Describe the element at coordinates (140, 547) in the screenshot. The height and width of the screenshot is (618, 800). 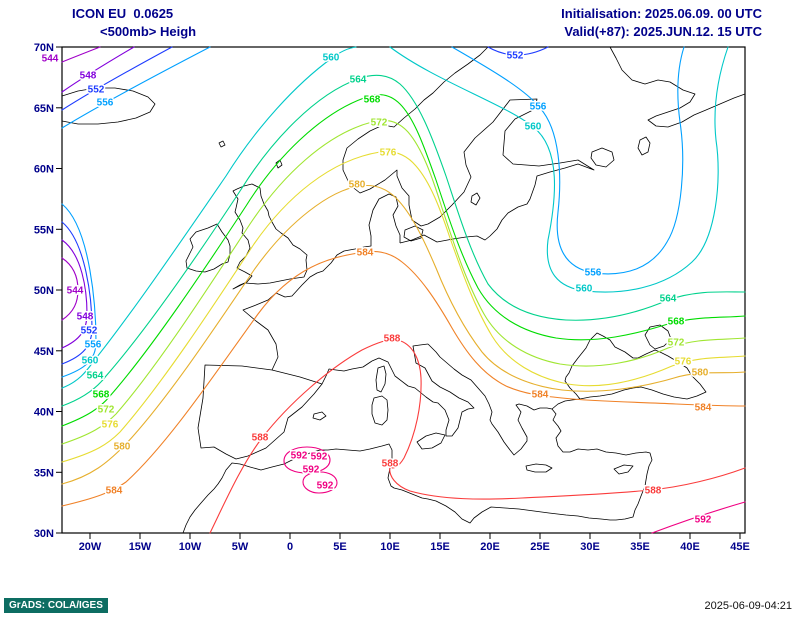
I see `lon-tick-label: 15W` at that location.